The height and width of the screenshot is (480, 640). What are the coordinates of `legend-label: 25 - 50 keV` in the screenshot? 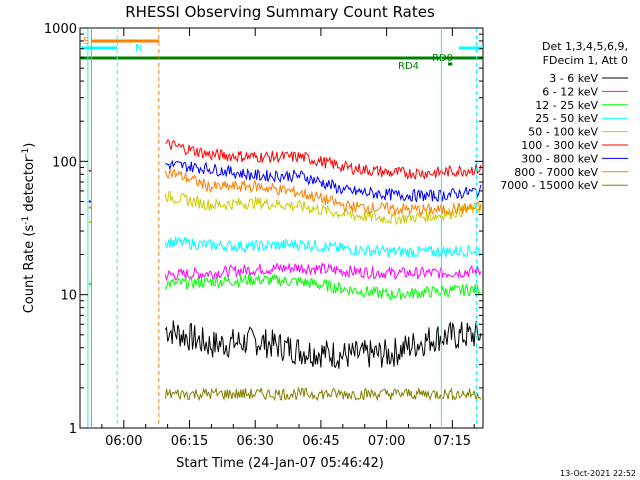 It's located at (566, 118).